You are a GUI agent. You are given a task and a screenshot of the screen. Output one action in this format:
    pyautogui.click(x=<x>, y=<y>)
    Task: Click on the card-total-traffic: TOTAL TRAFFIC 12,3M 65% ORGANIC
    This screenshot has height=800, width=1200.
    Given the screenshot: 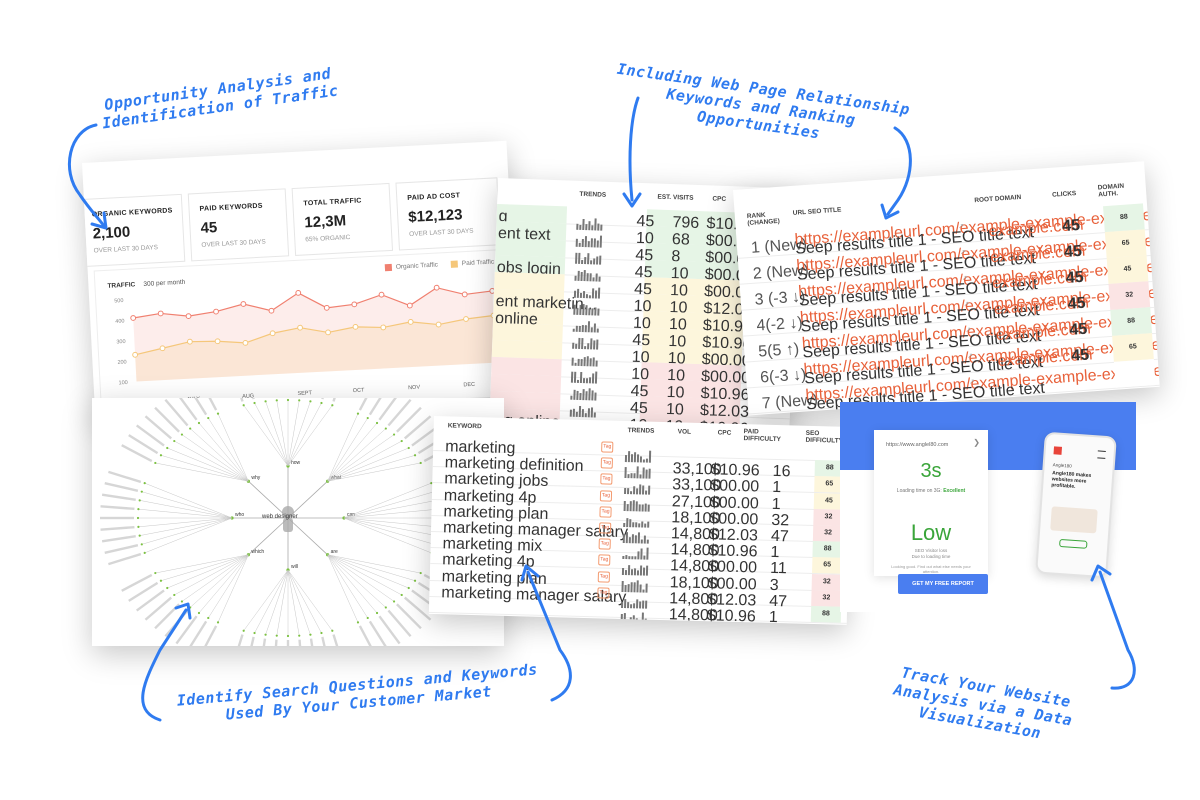 What is the action you would take?
    pyautogui.click(x=342, y=219)
    